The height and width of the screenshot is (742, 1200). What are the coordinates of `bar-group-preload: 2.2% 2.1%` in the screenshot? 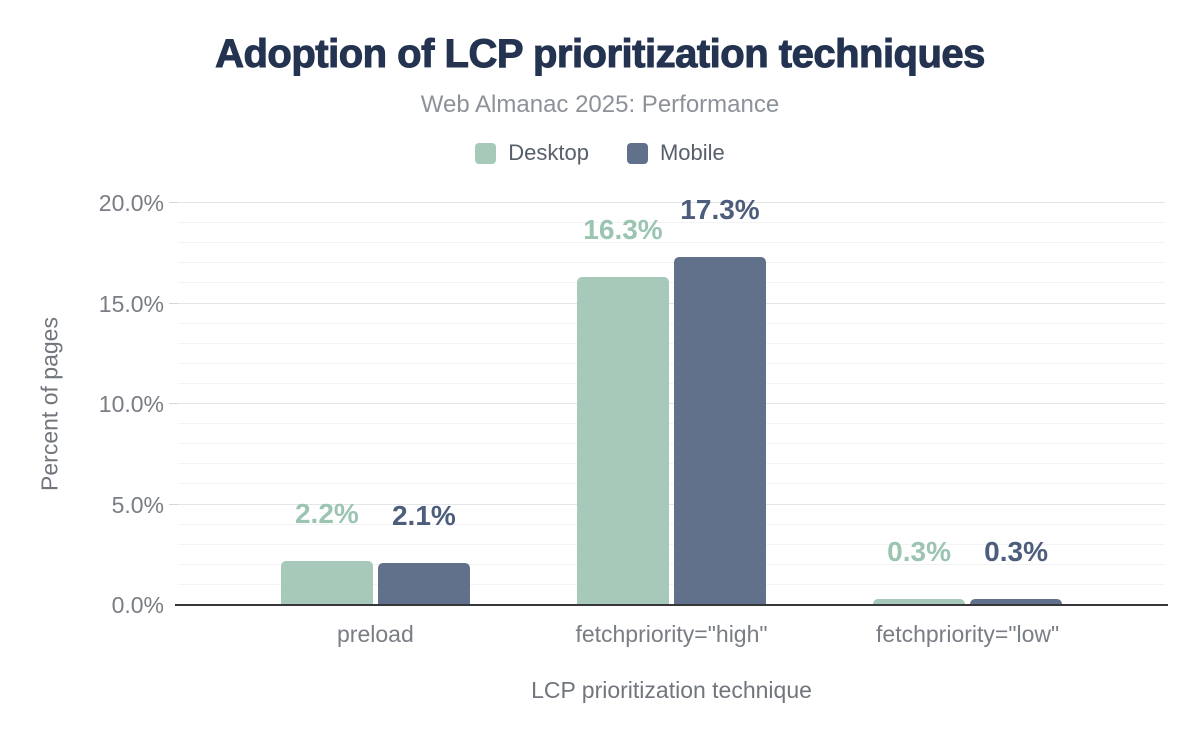 It's located at (375, 551).